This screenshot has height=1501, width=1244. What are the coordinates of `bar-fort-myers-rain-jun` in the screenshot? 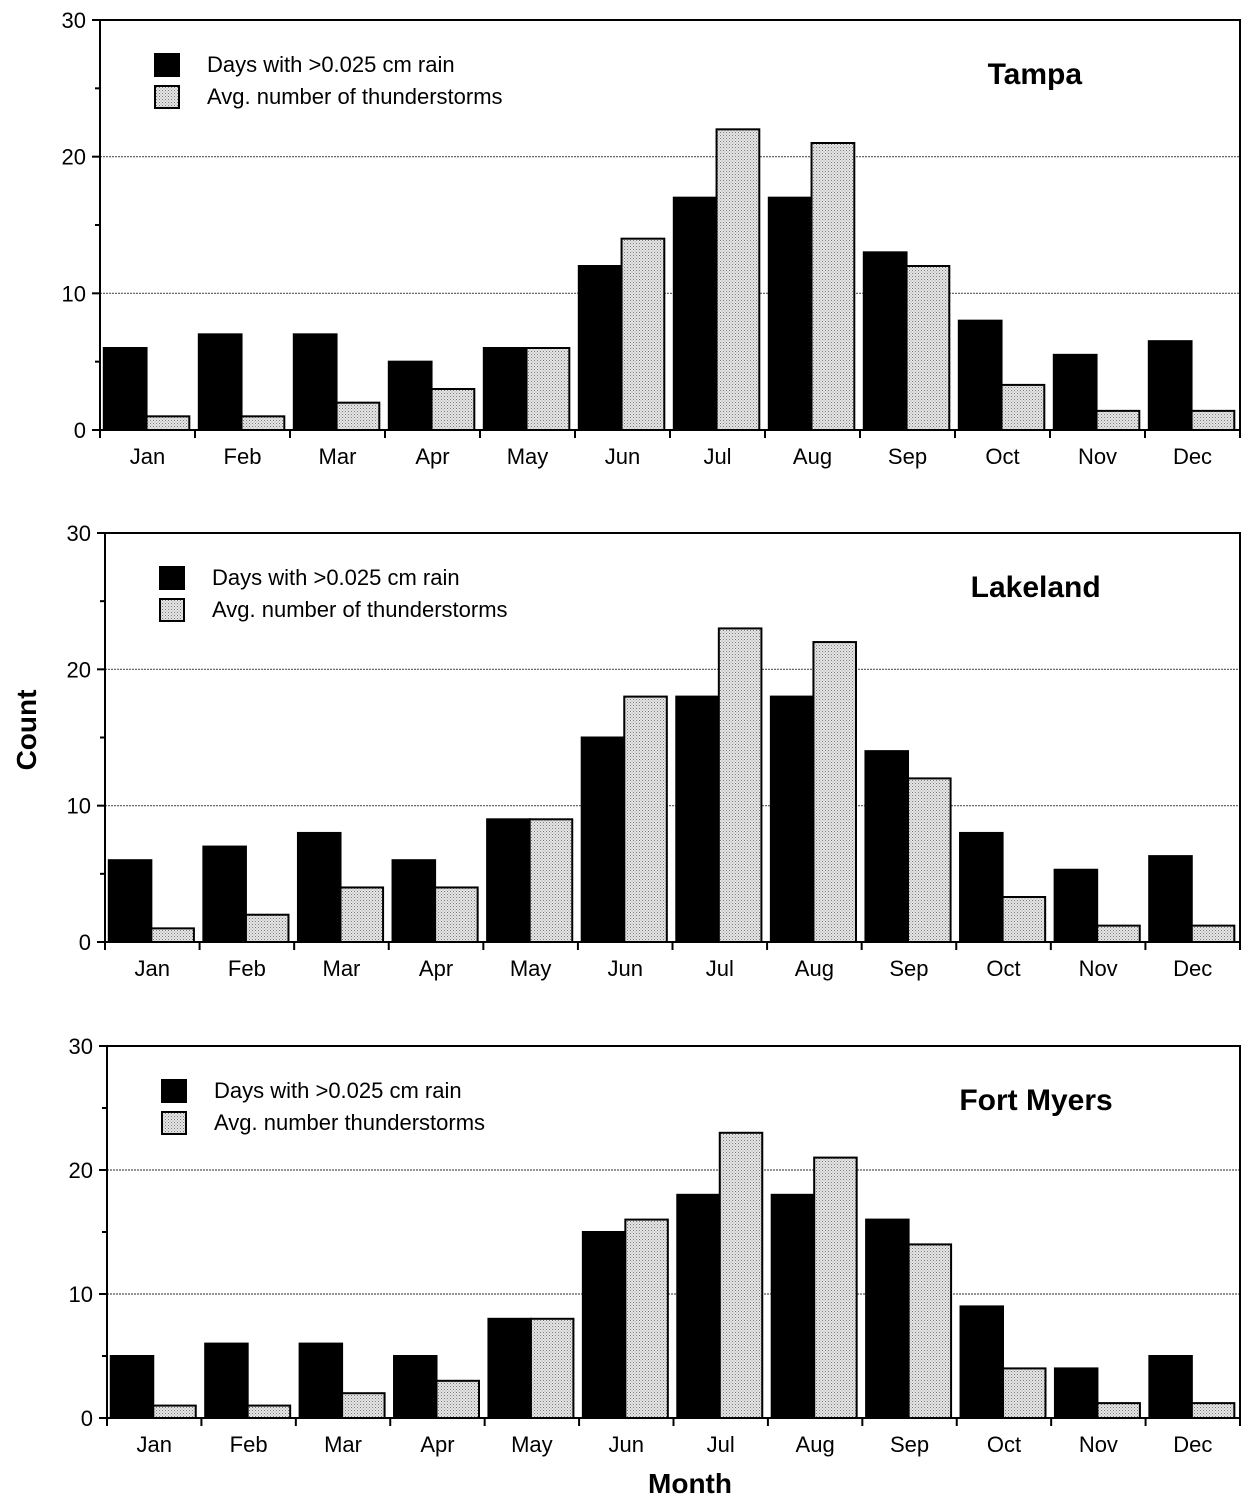 It's located at (604, 1325).